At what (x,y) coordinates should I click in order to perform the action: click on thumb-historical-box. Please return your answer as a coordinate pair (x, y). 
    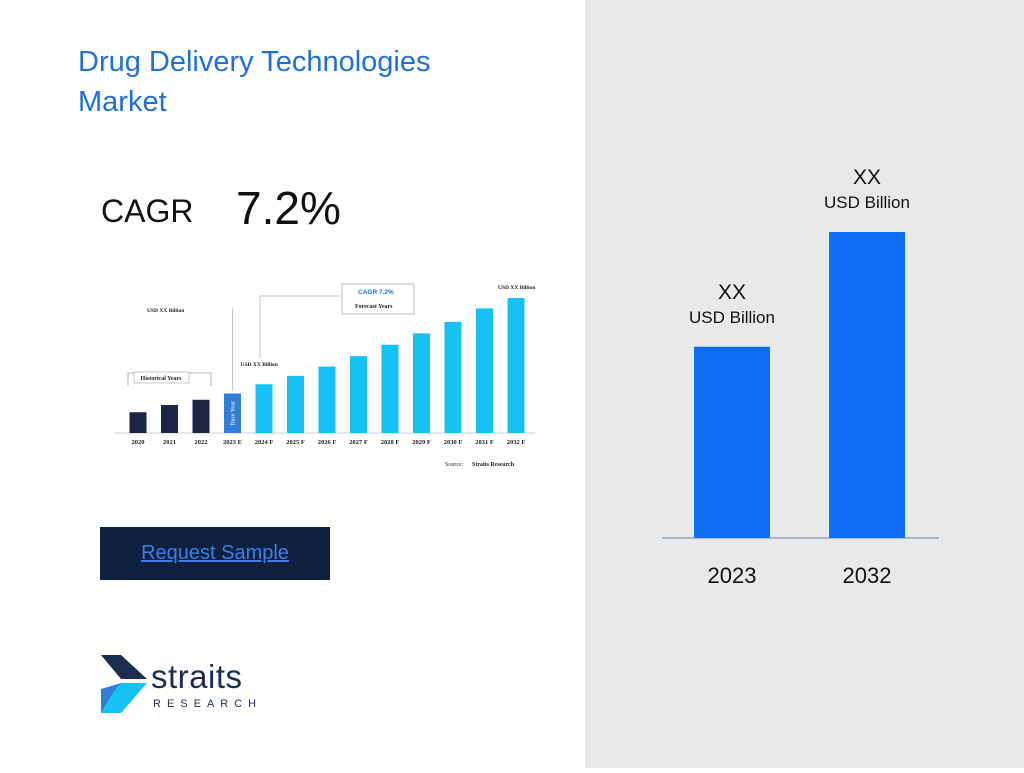
    Looking at the image, I should click on (161, 377).